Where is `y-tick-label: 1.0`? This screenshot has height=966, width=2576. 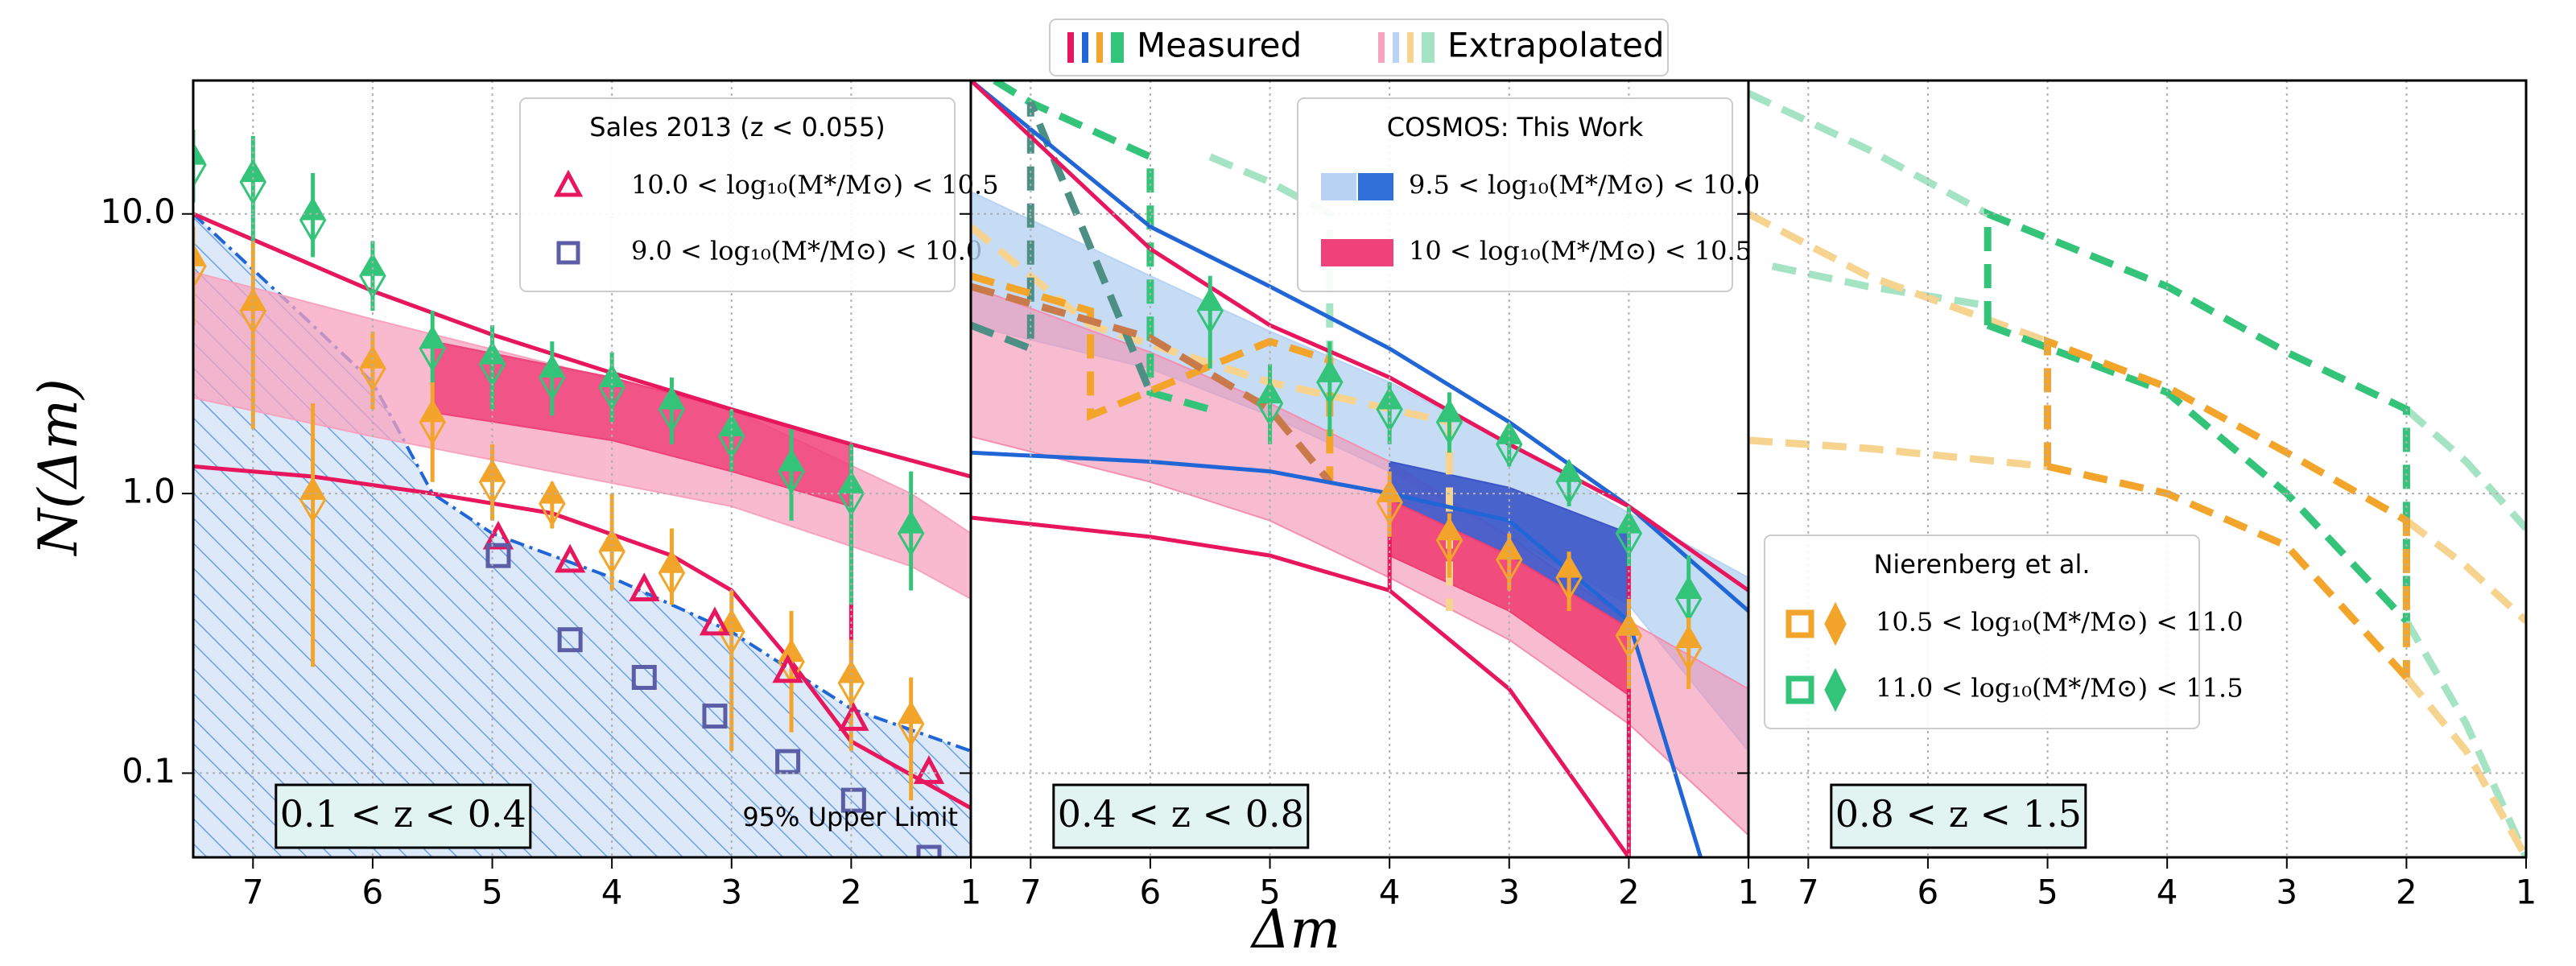 y-tick-label: 1.0 is located at coordinates (148, 491).